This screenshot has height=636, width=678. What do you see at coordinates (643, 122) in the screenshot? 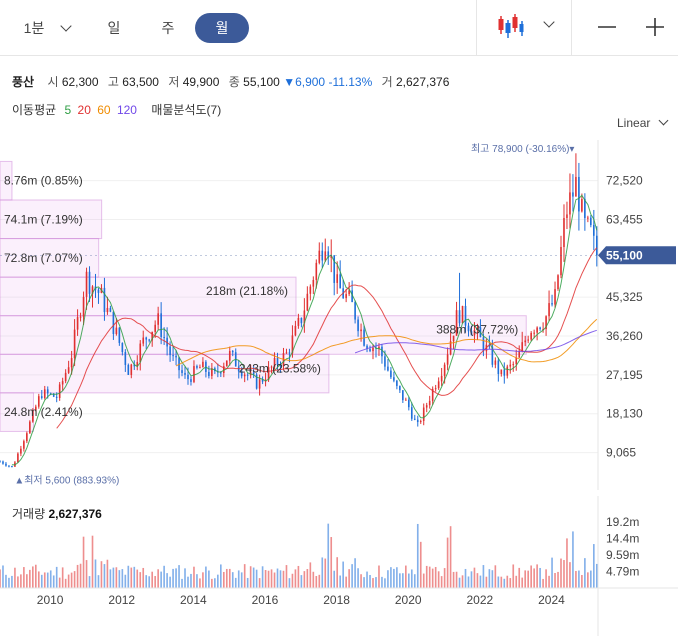
I see `scale-selector: Linear` at bounding box center [643, 122].